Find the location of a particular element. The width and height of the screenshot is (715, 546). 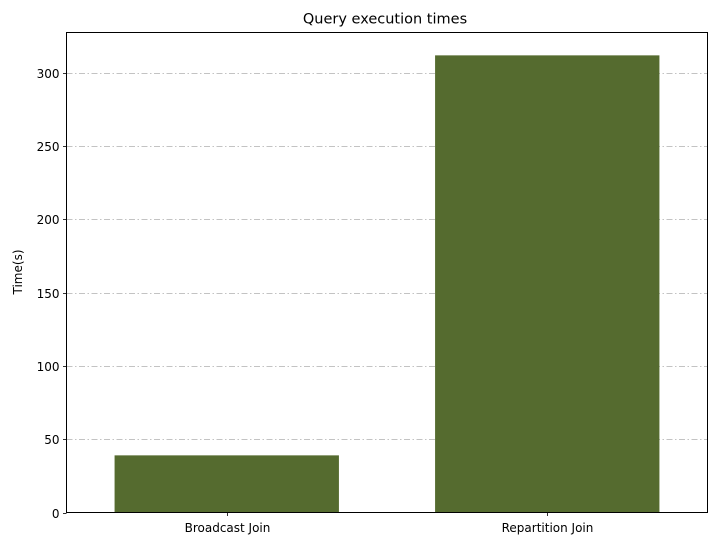

y-tick-label: 250 is located at coordinates (48, 147).